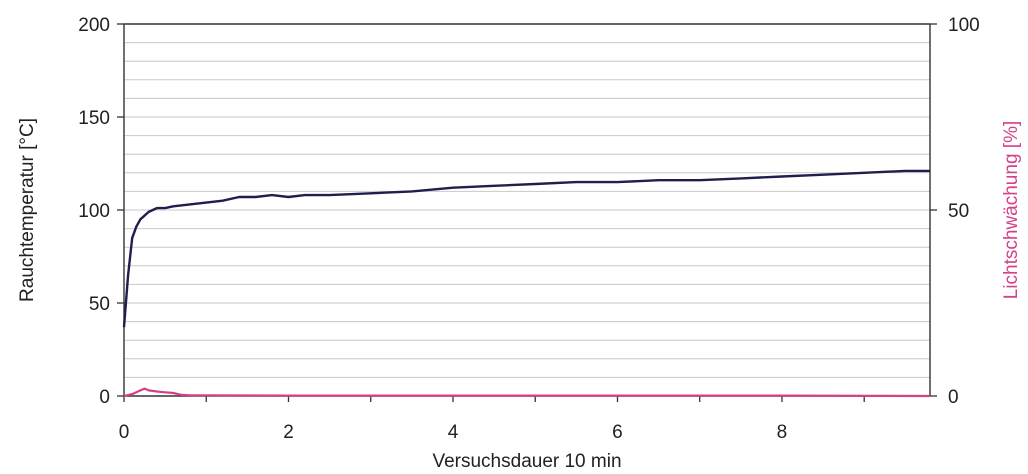 This screenshot has height=474, width=1028. Describe the element at coordinates (953, 397) in the screenshot. I see `y2-tick-label: 0` at that location.